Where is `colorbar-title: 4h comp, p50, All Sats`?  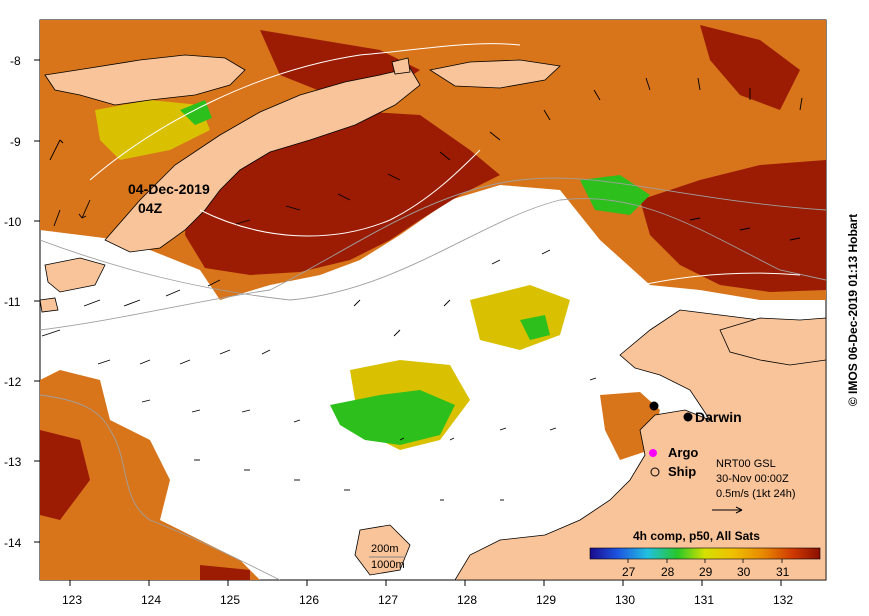
colorbar-title: 4h comp, p50, All Sats is located at coordinates (696, 536).